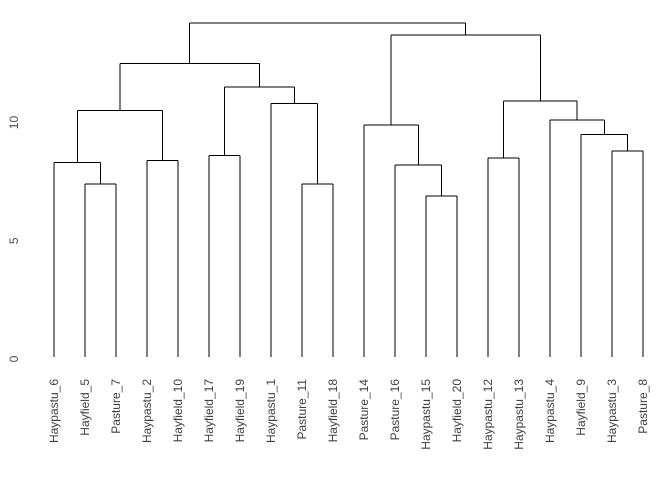  I want to click on leaf-label: Pasture_7, so click(116, 406).